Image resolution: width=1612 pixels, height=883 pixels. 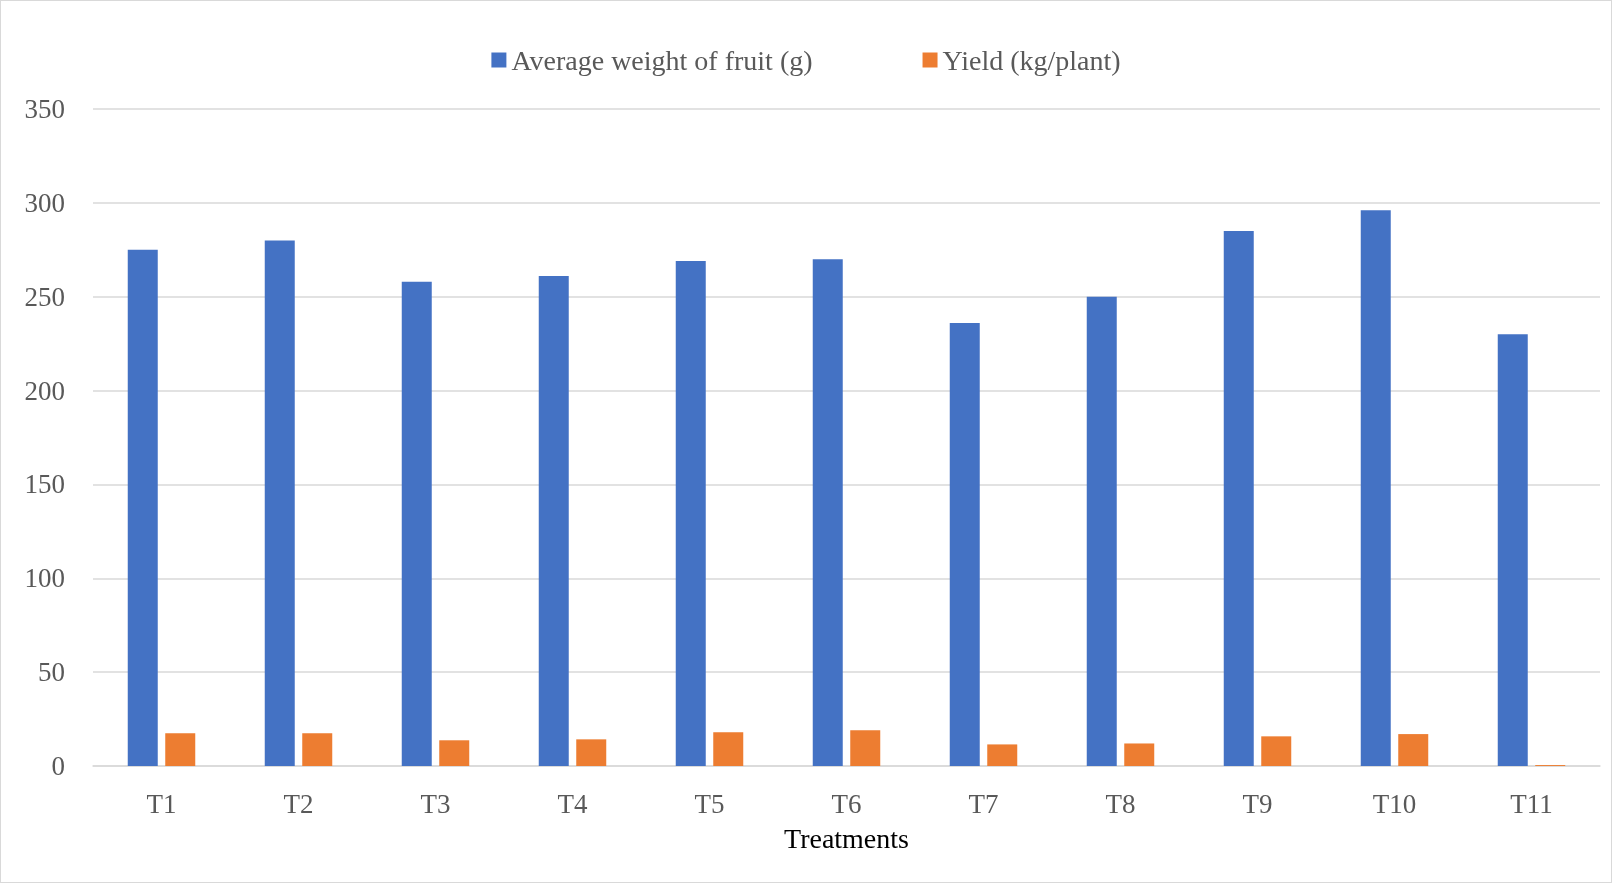 What do you see at coordinates (435, 803) in the screenshot?
I see `x-tick-label: T3` at bounding box center [435, 803].